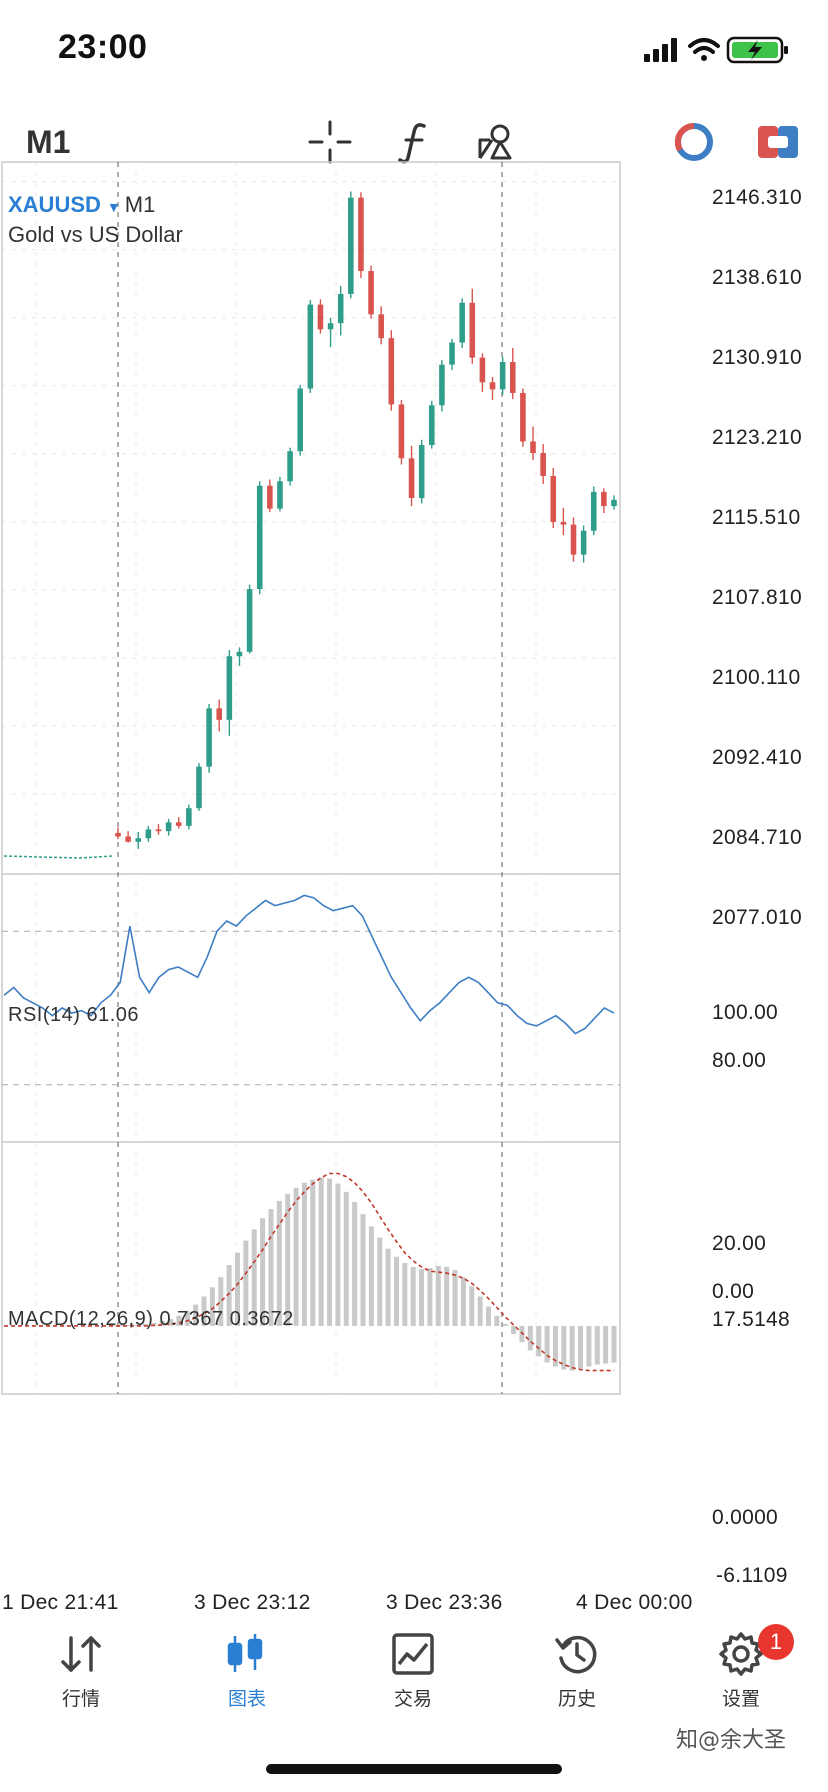 This screenshot has height=1792, width=828. Describe the element at coordinates (81, 1675) in the screenshot. I see `tab-quotes: 行情` at that location.